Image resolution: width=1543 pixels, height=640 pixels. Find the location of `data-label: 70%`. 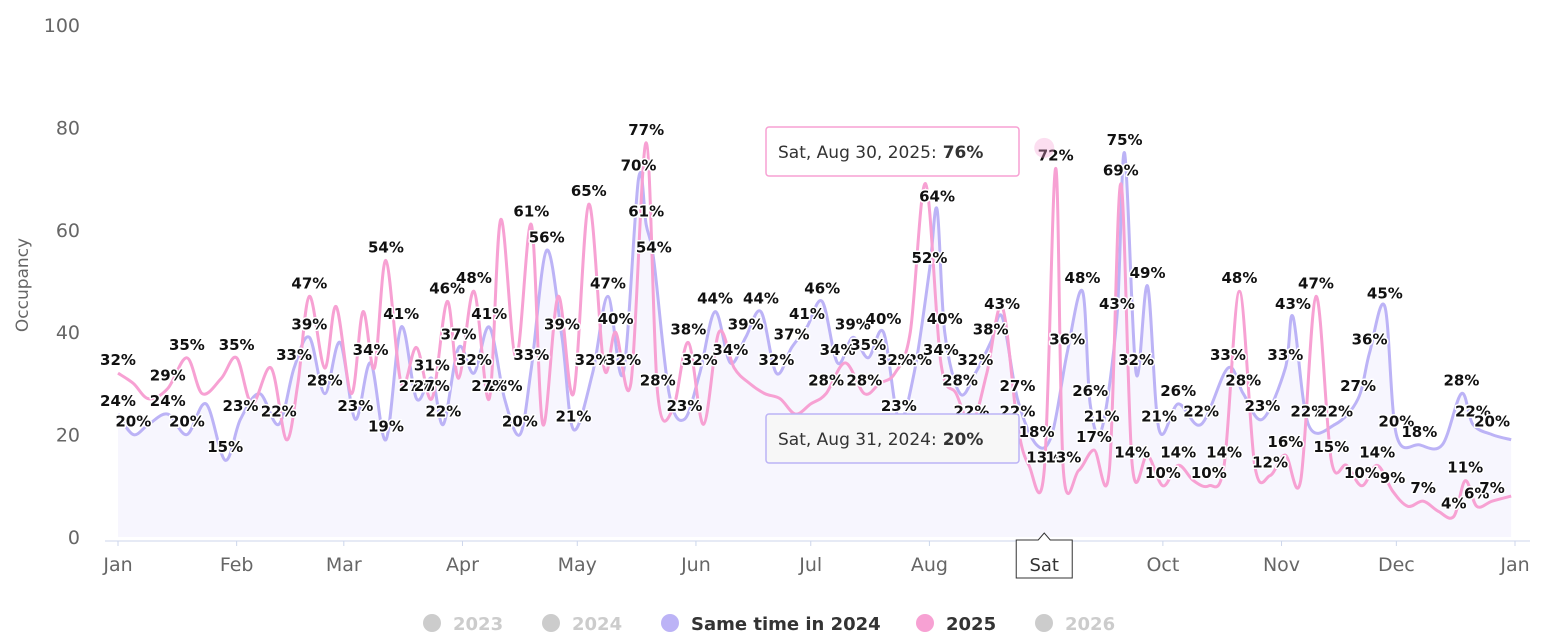

data-label: 70% is located at coordinates (639, 166).